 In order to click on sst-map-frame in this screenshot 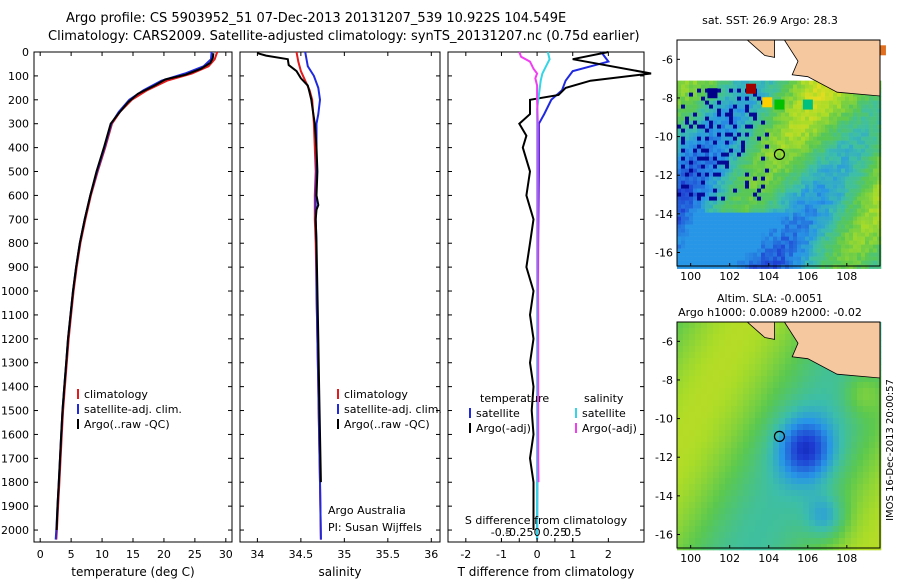, I will do `click(778, 153)`.